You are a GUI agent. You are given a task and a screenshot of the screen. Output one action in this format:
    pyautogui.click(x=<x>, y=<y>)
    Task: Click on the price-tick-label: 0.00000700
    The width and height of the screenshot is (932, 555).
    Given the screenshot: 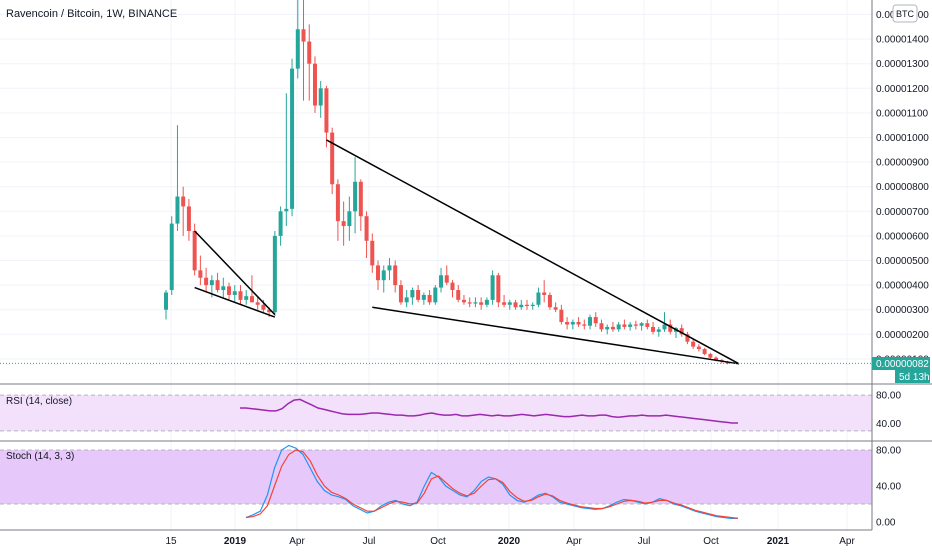 What is the action you would take?
    pyautogui.click(x=902, y=212)
    